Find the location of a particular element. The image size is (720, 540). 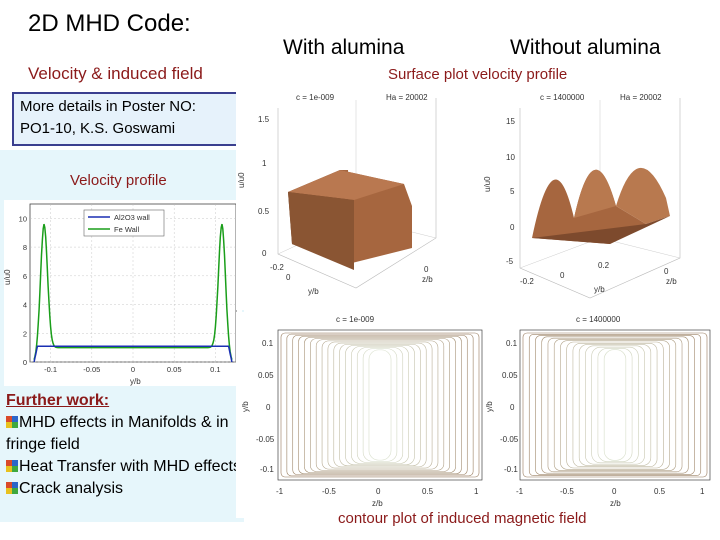

surface-right-ztick: 10 is located at coordinates (510, 157).